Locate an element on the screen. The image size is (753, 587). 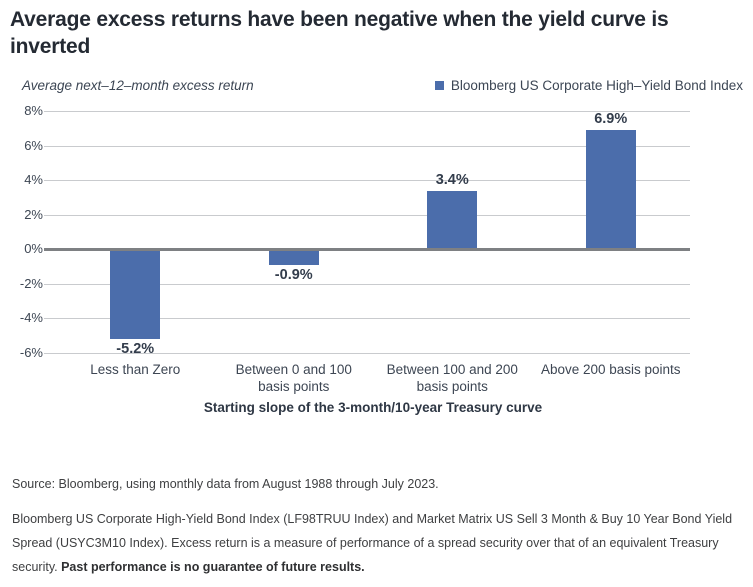
bar-slot: 3.4% is located at coordinates (452, 232).